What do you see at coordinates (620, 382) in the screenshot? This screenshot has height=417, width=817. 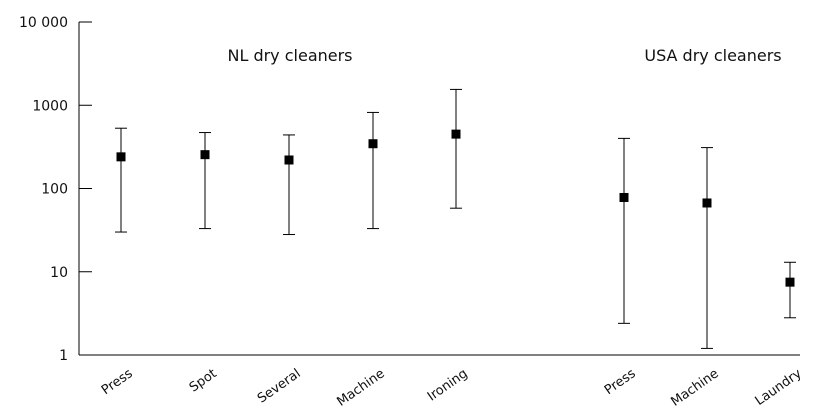 I see `category-label-5: Press` at bounding box center [620, 382].